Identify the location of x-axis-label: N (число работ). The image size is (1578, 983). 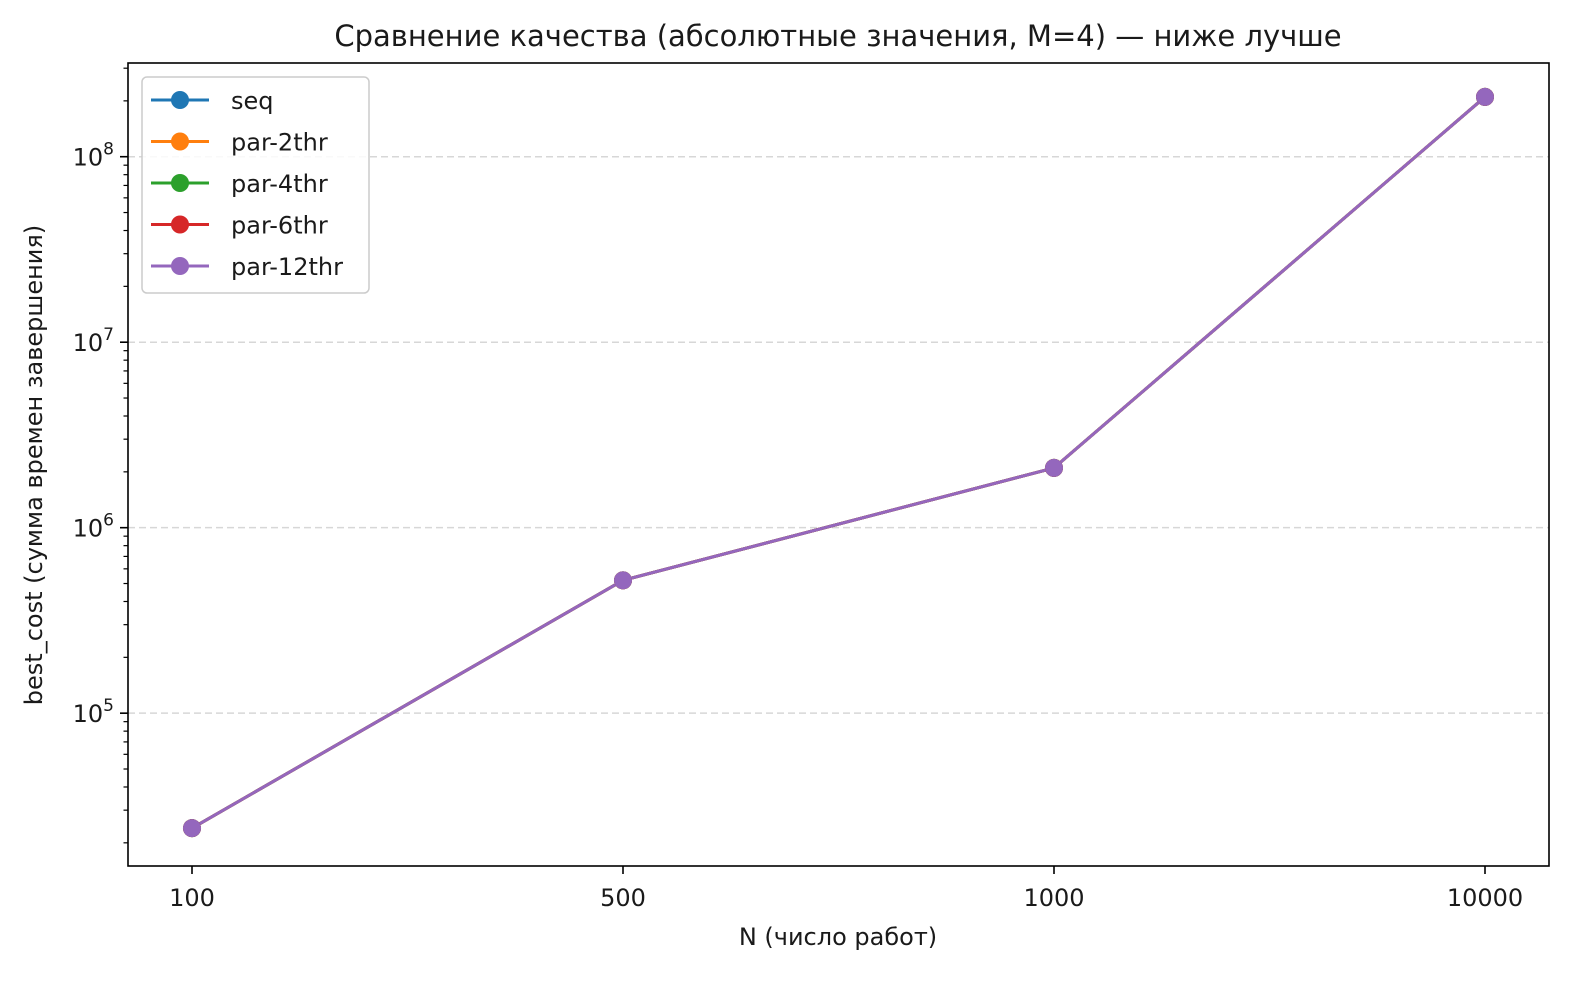
(838, 937).